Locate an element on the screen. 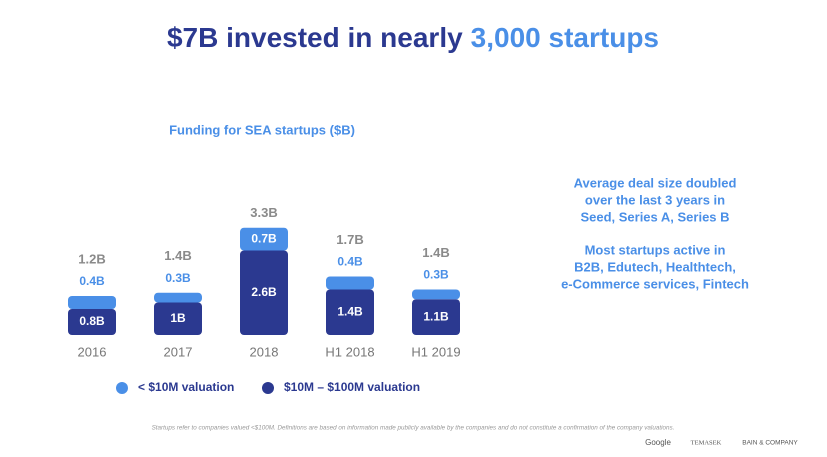 The image size is (827, 457). value-label: 0.7B is located at coordinates (264, 238).